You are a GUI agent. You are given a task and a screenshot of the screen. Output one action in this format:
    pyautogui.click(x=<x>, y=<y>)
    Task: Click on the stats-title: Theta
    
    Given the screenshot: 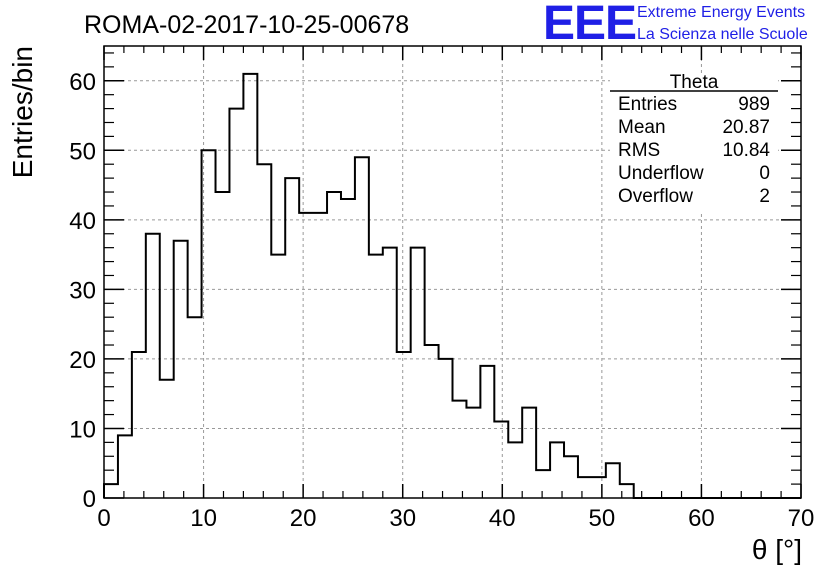 What is the action you would take?
    pyautogui.click(x=694, y=82)
    